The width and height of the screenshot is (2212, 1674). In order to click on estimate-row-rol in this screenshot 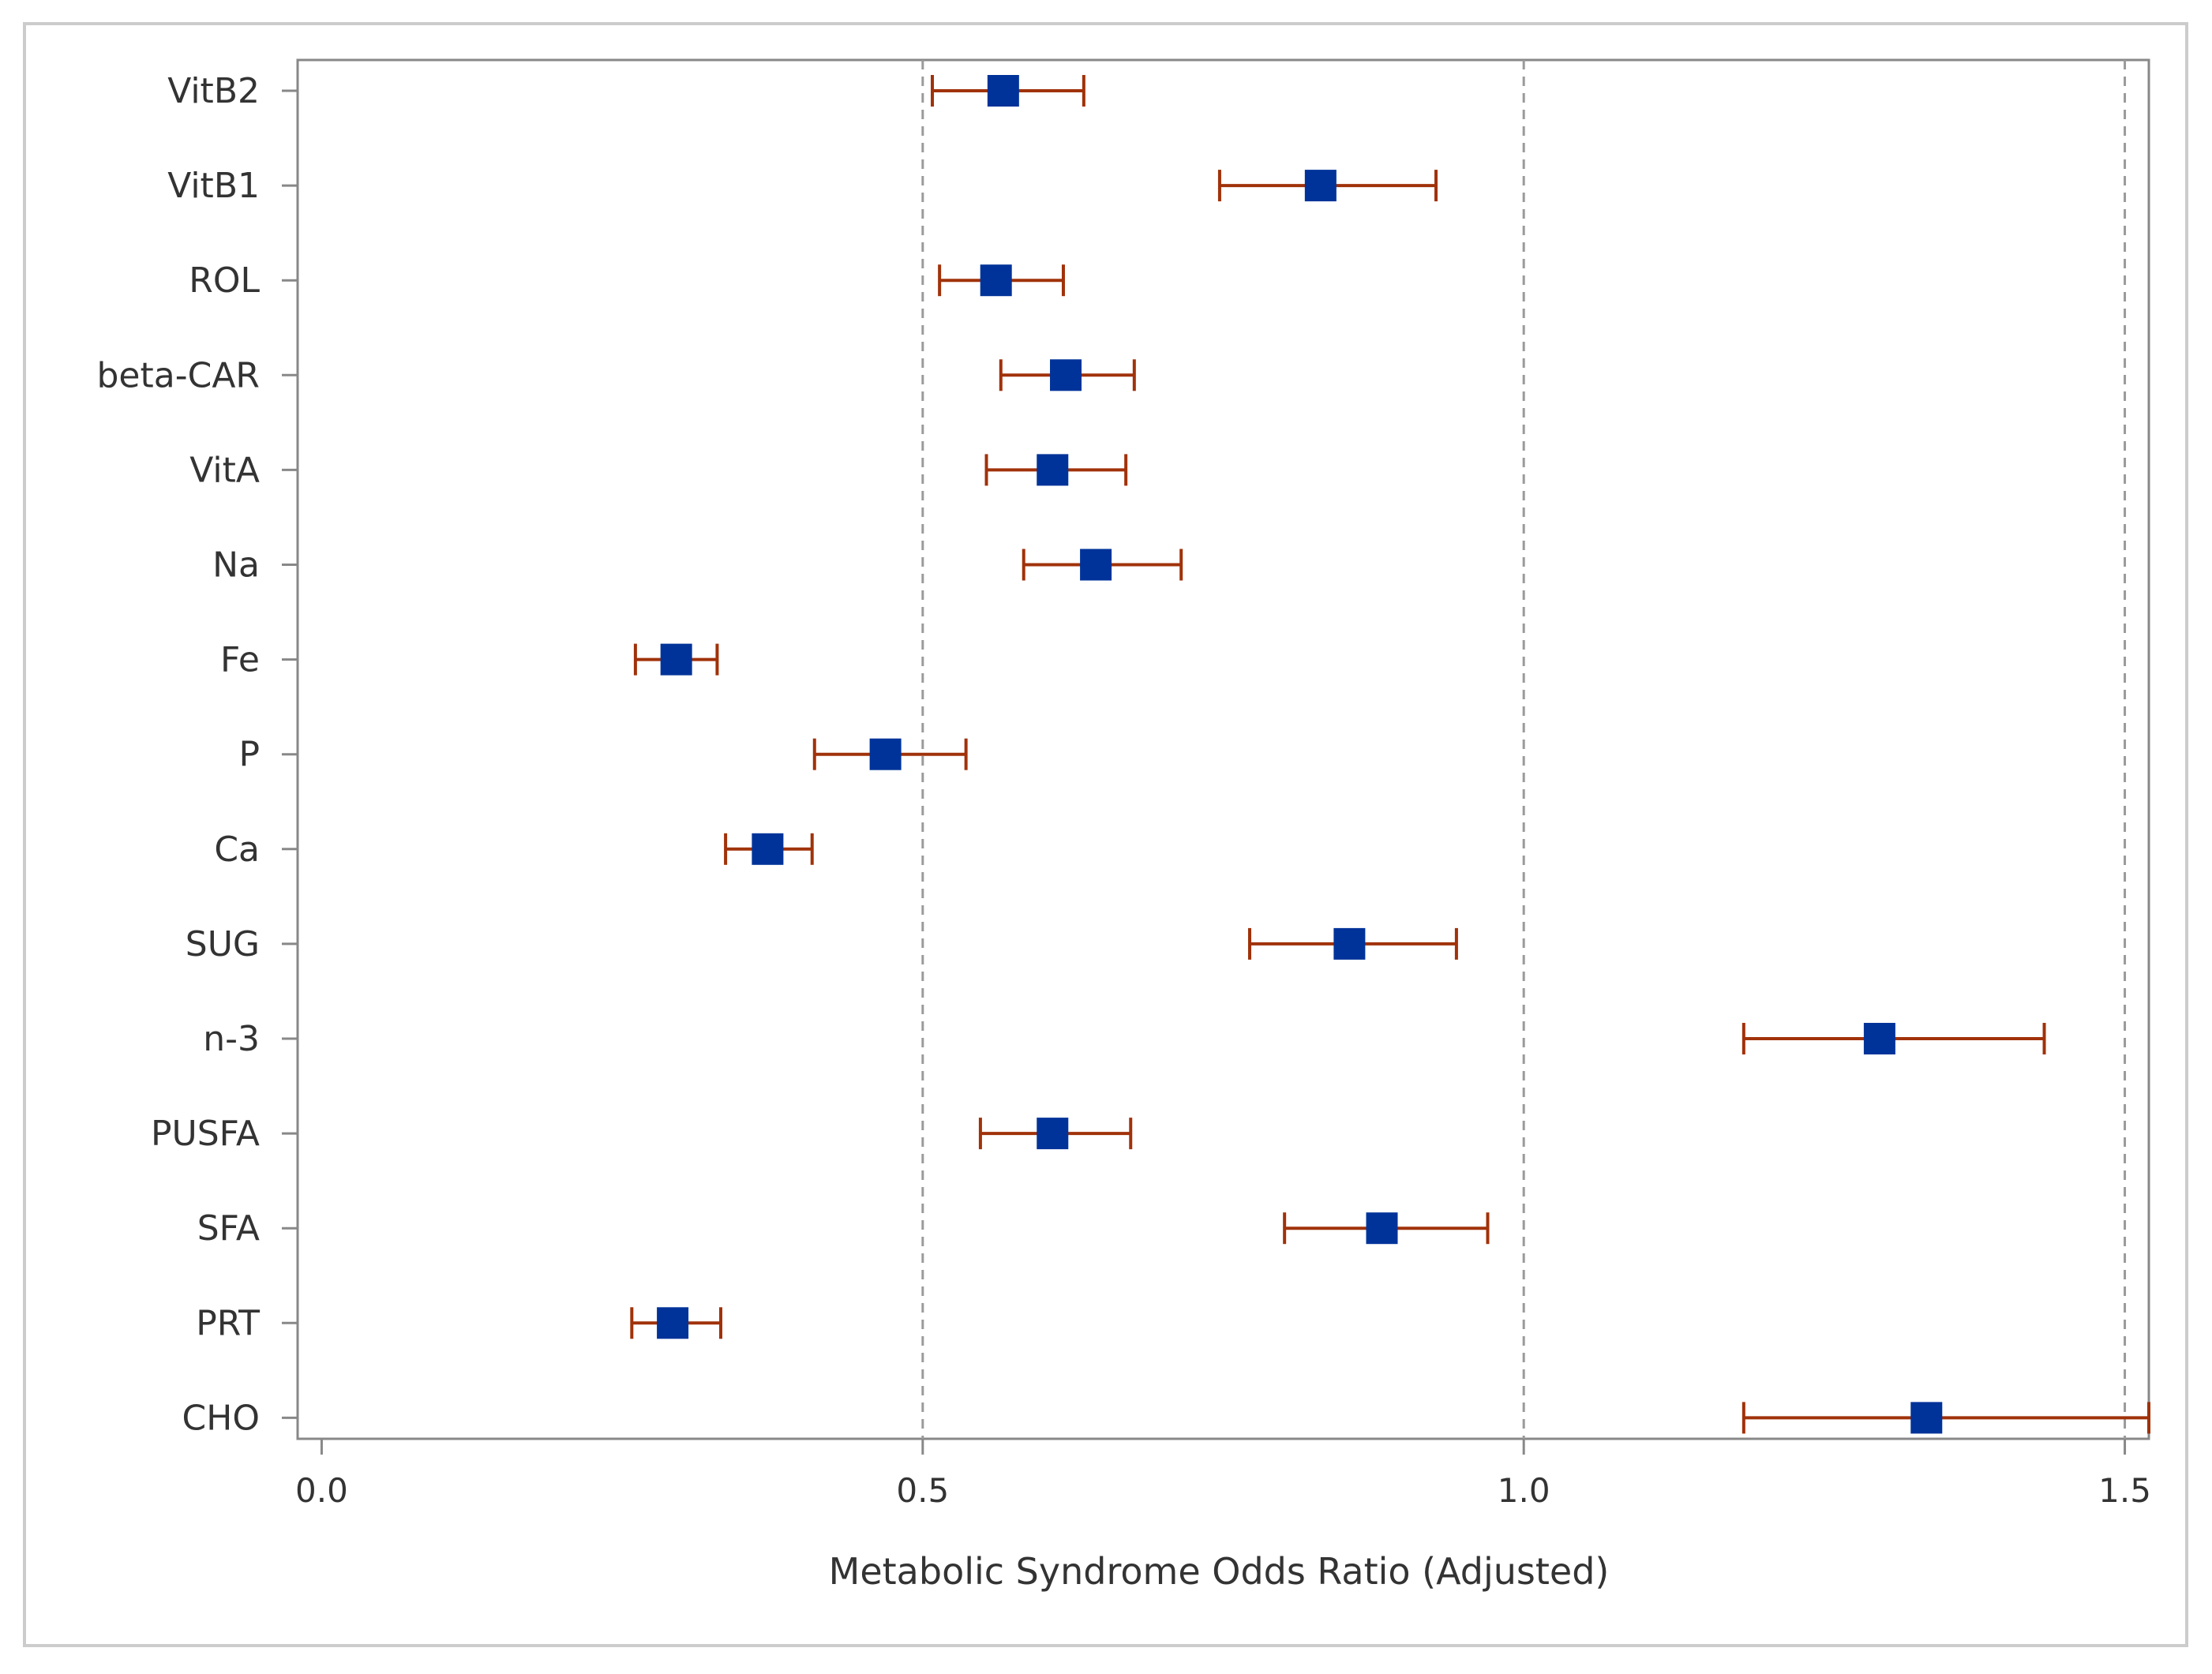, I will do `click(1001, 280)`.